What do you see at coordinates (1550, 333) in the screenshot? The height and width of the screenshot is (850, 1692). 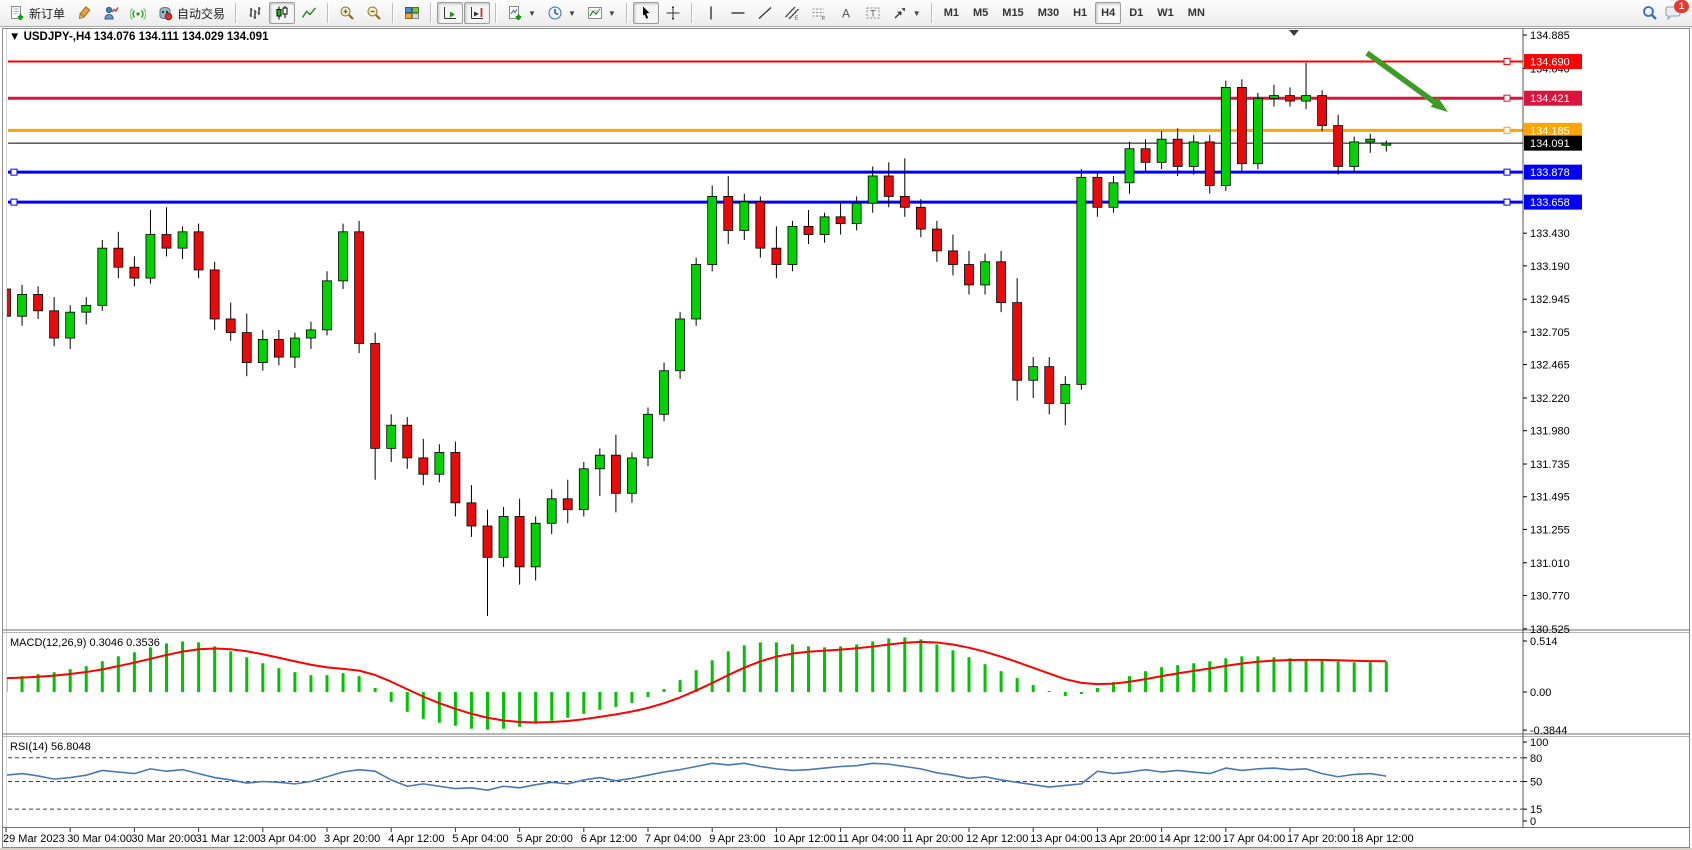 I see `svg-text: 132.705` at bounding box center [1550, 333].